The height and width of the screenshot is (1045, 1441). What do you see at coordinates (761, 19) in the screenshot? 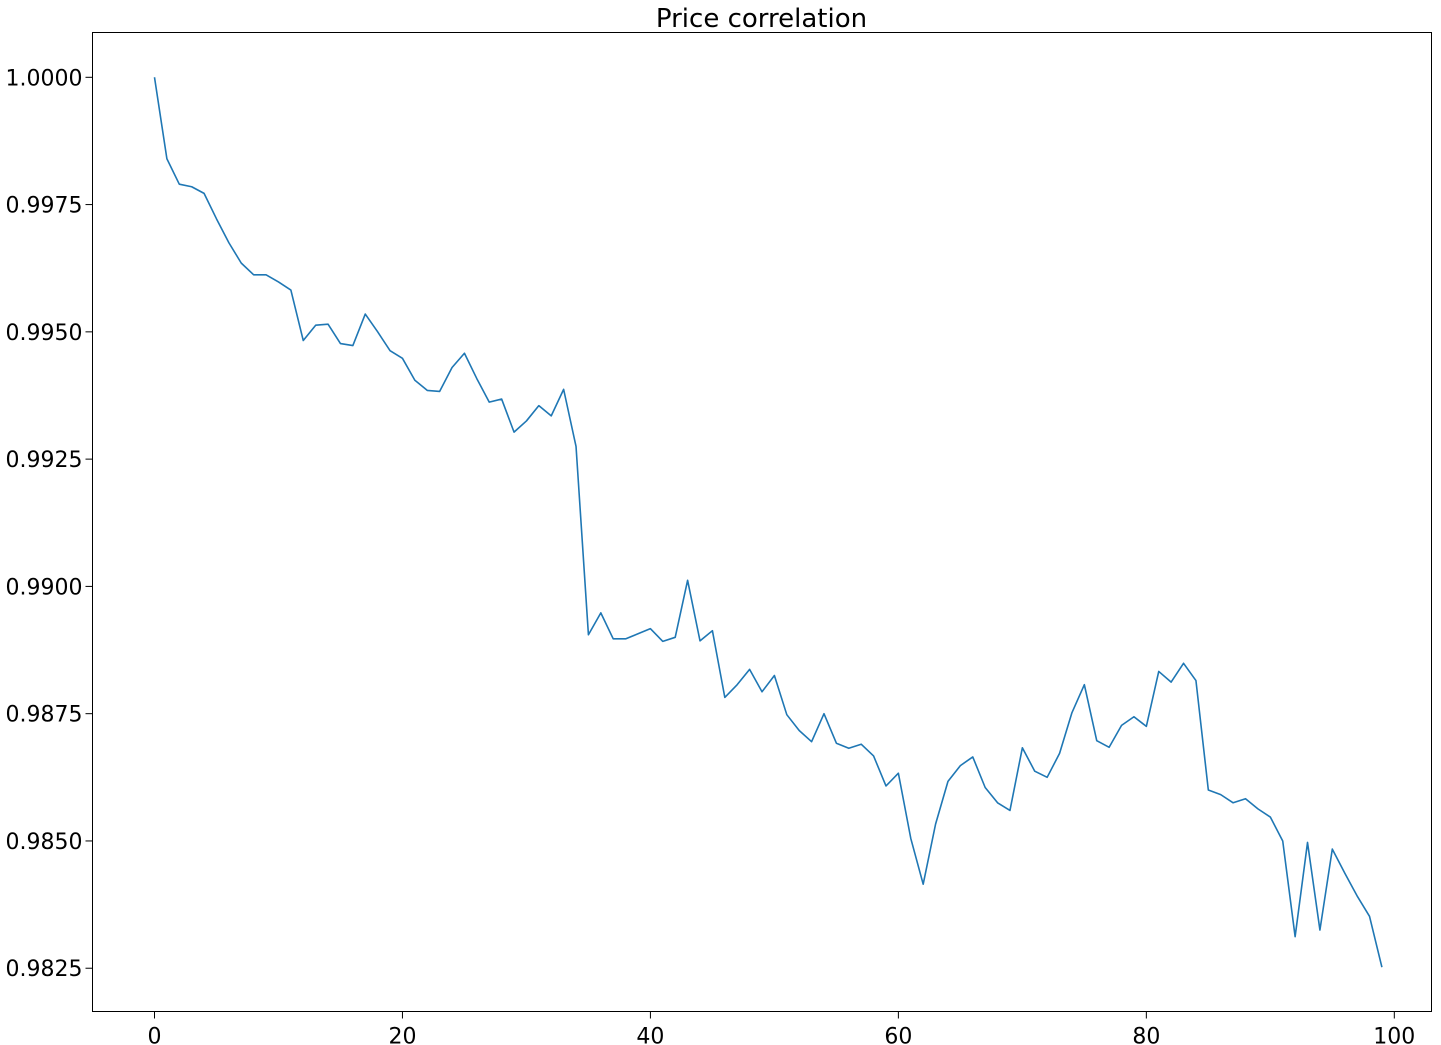
I see `chart-title: Price correlation` at bounding box center [761, 19].